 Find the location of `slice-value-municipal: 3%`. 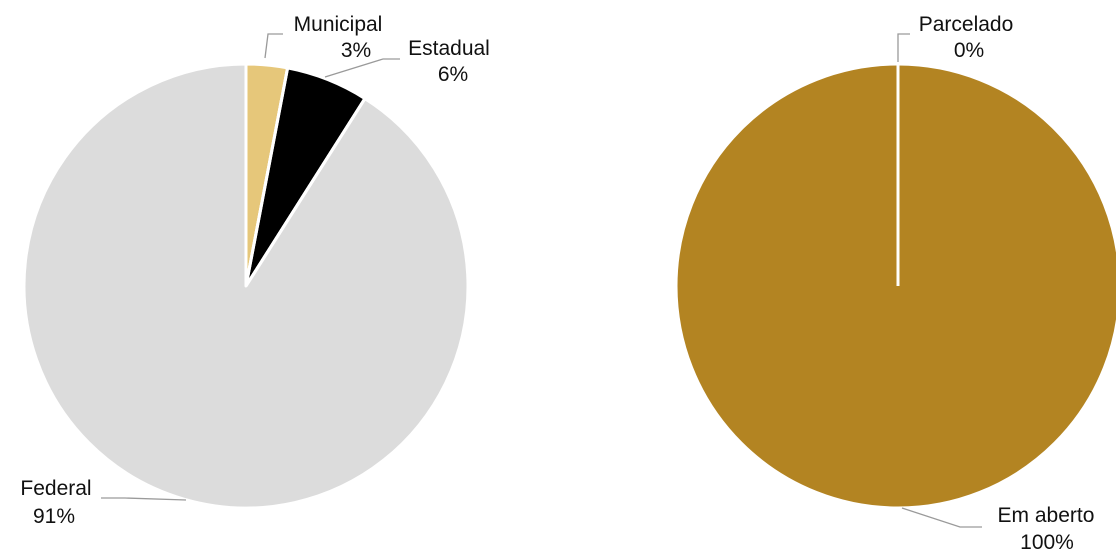

slice-value-municipal: 3% is located at coordinates (356, 50).